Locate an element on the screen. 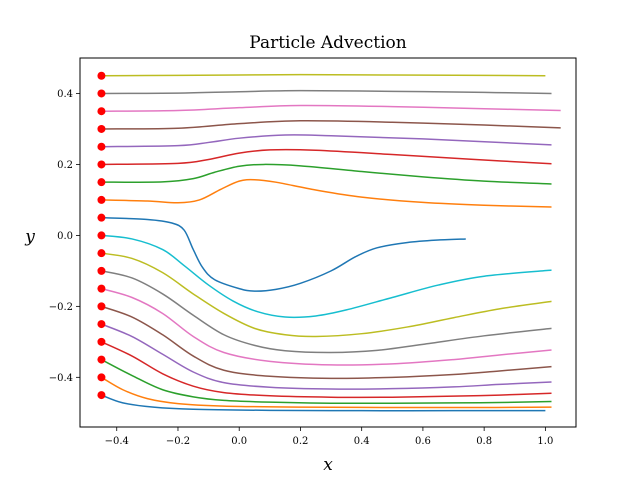  x-tick-label: 0.8 is located at coordinates (484, 441).